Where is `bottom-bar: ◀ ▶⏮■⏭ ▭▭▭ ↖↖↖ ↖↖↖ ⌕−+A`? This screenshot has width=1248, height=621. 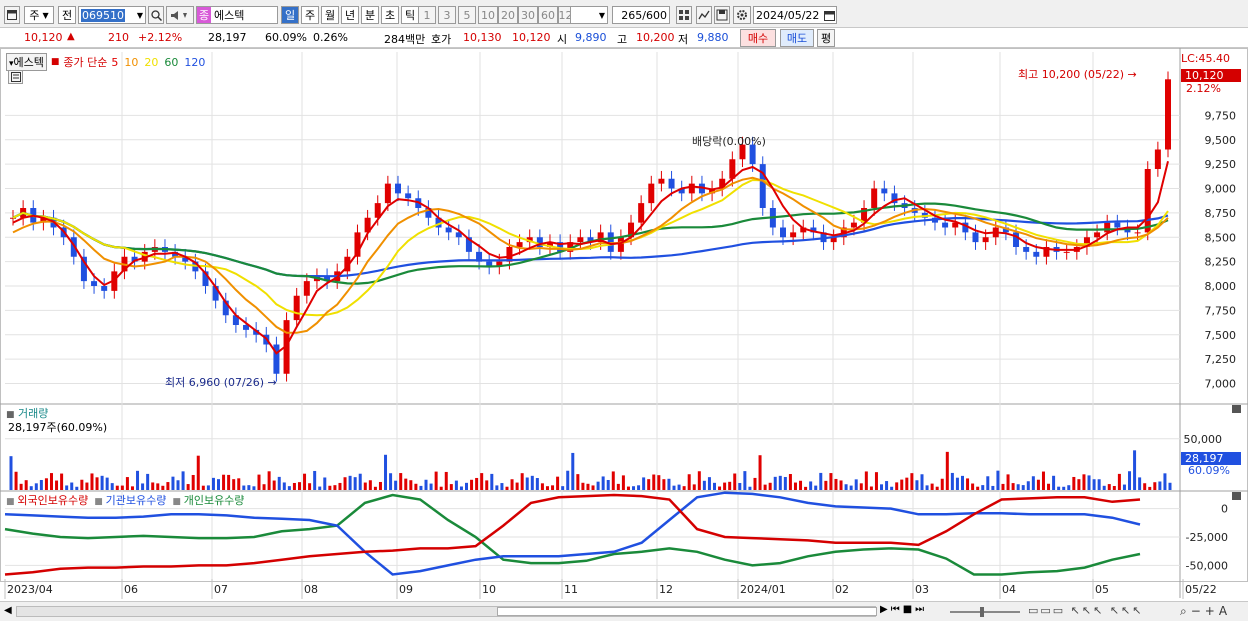 bottom-bar: ◀ ▶⏮■⏭ ▭▭▭ ↖↖↖ ↖↖↖ ⌕−+A is located at coordinates (624, 611).